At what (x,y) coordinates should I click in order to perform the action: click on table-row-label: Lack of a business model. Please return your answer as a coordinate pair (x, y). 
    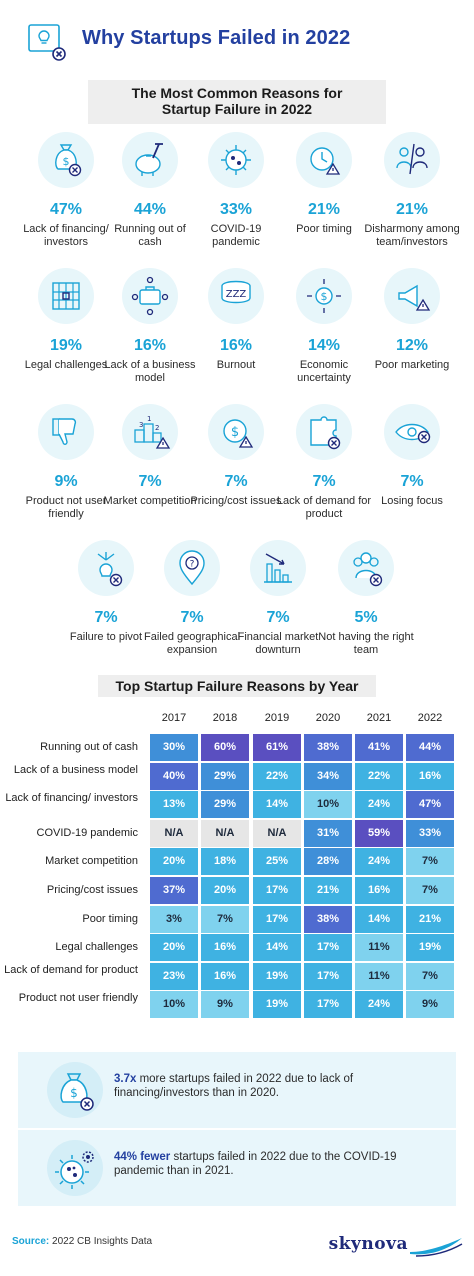
    Looking at the image, I should click on (75, 769).